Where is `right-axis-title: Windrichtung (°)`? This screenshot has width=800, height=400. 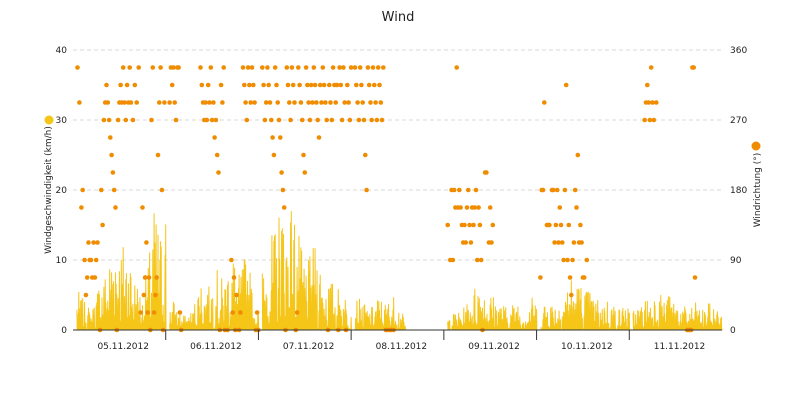
right-axis-title: Windrichtung (°) is located at coordinates (758, 190).